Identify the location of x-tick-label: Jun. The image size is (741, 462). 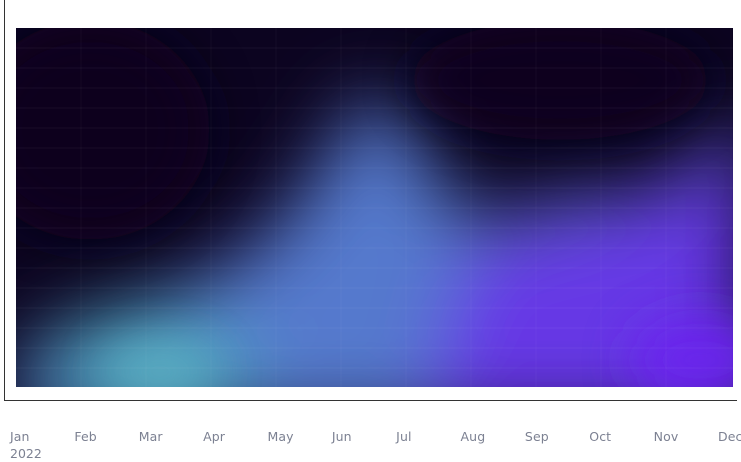
(341, 436).